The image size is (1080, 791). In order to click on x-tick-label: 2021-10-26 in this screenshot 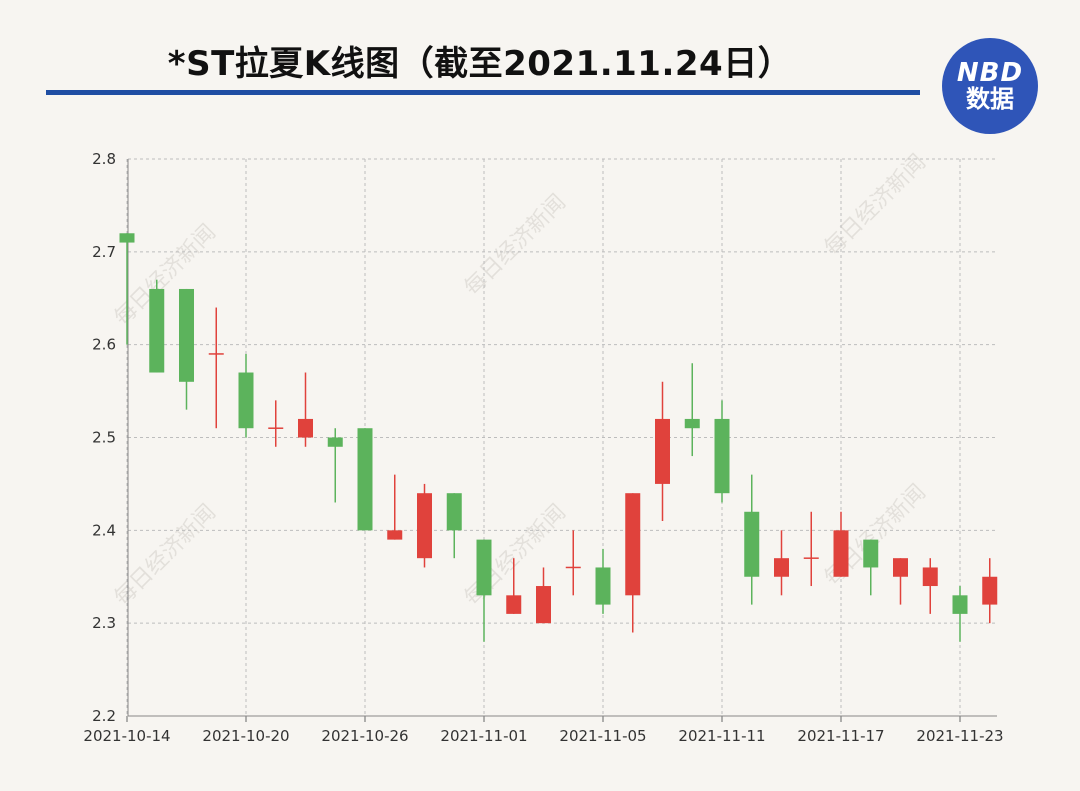, I will do `click(364, 736)`.